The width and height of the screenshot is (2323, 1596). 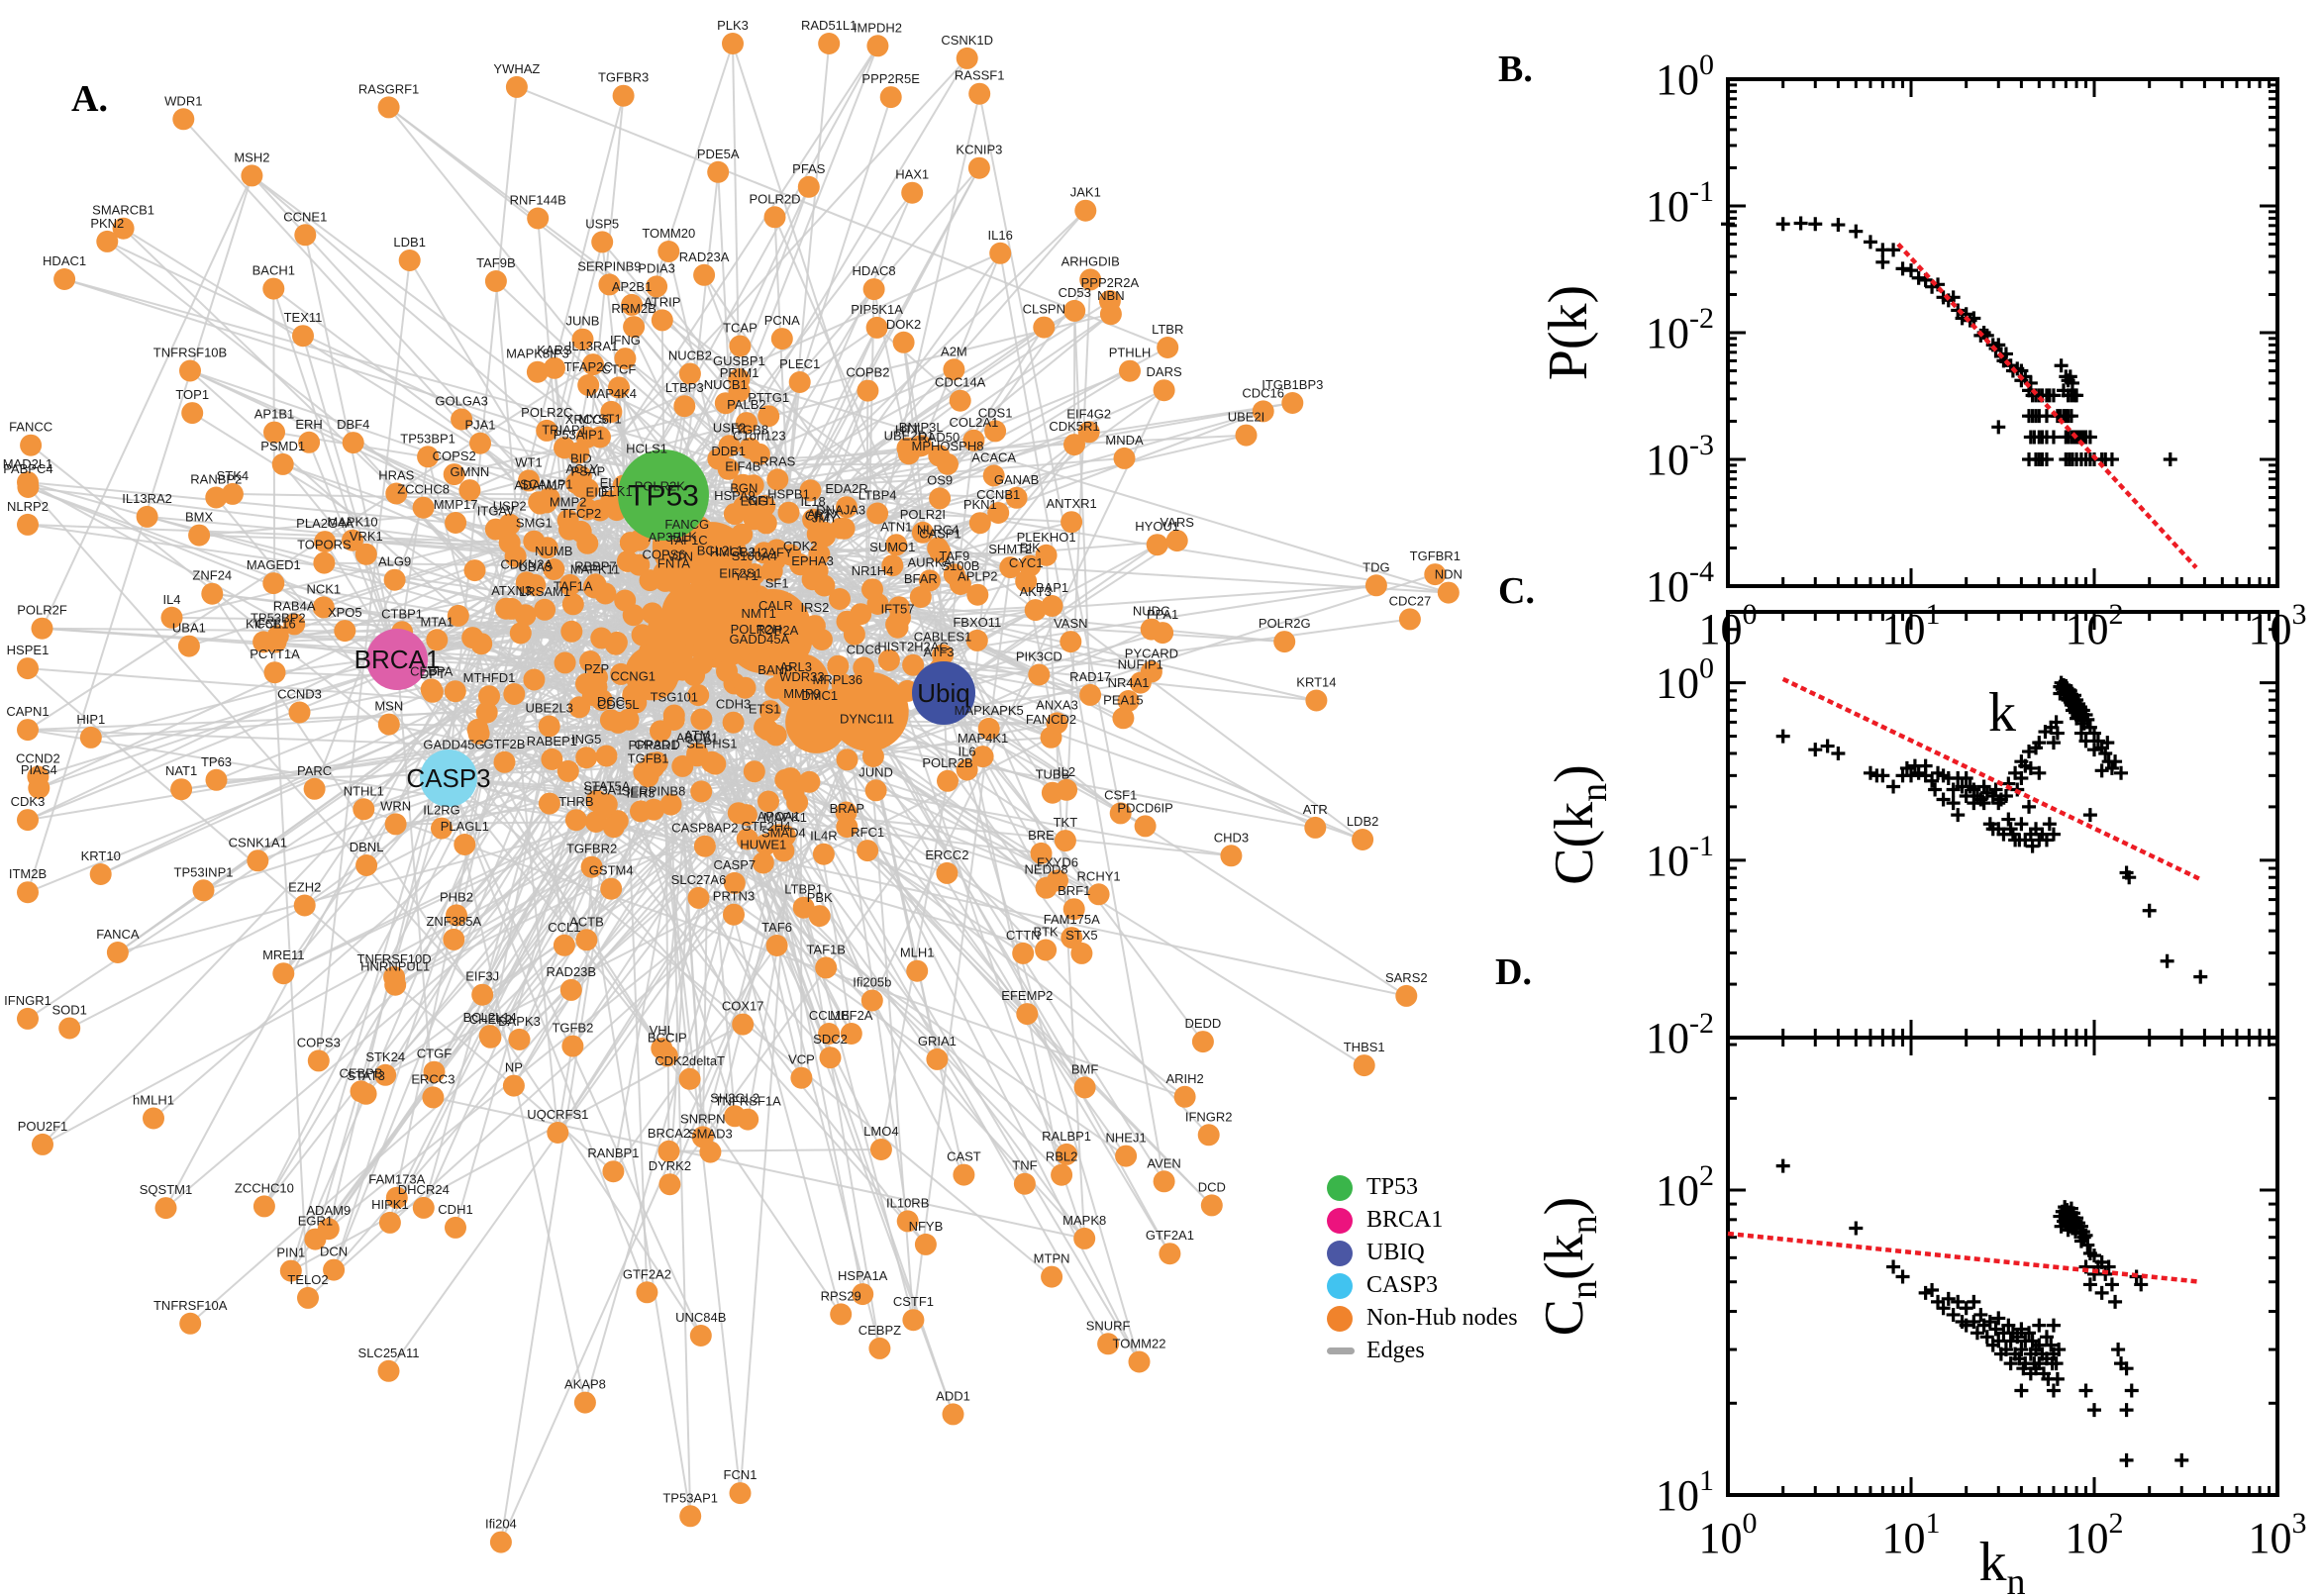 What do you see at coordinates (360, 1072) in the screenshot?
I see `svg-text: CEBPB` at bounding box center [360, 1072].